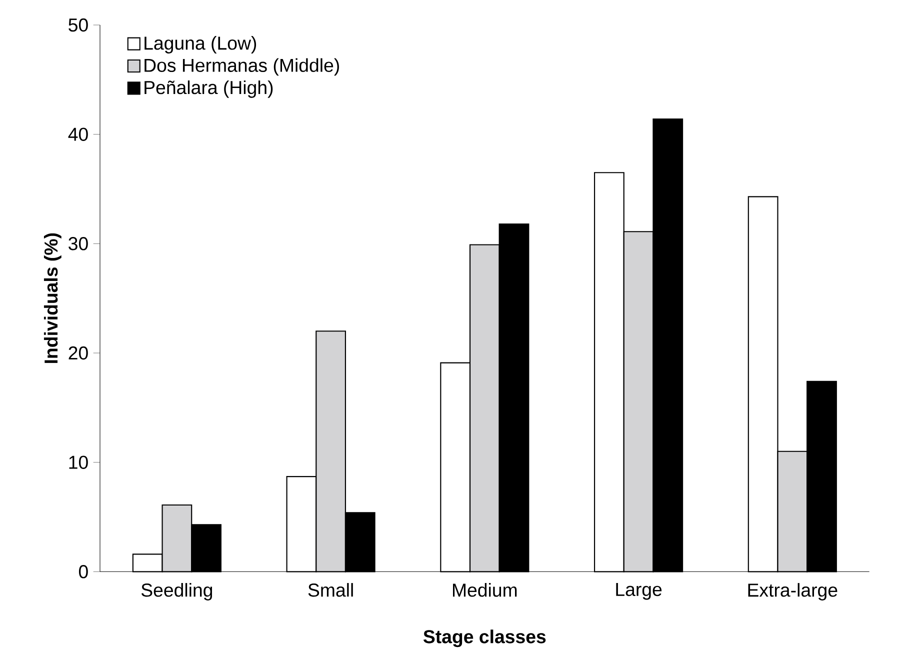 Image resolution: width=903 pixels, height=661 pixels. I want to click on x-tick-label: Extra-large, so click(793, 591).